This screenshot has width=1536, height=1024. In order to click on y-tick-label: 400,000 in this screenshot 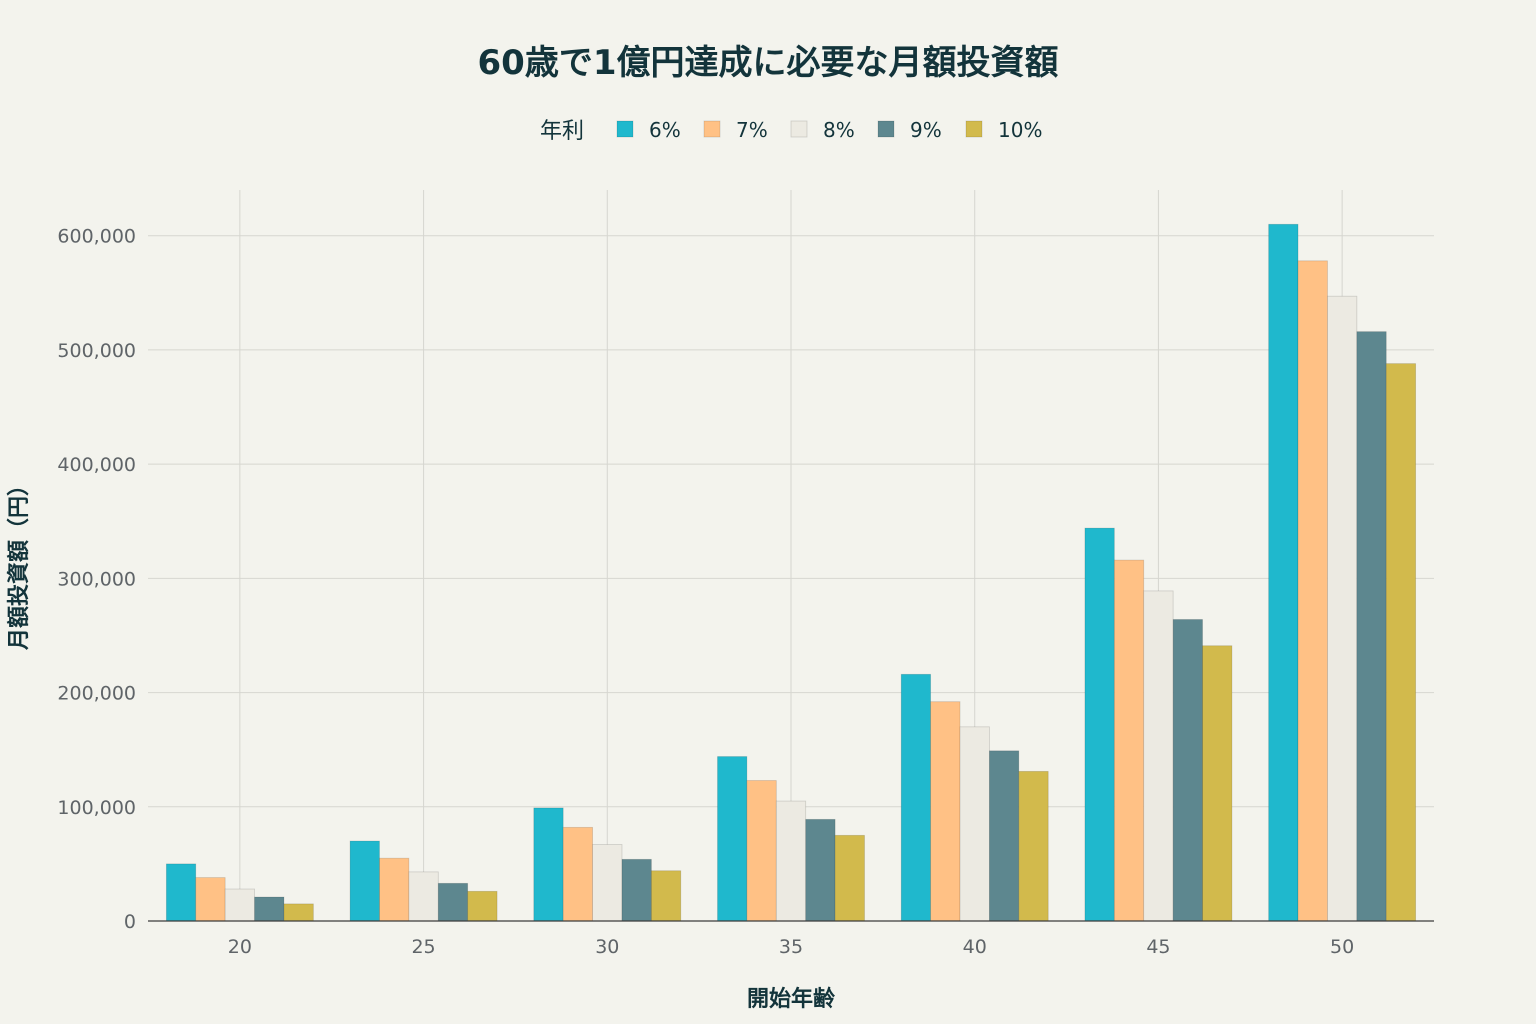, I will do `click(96, 465)`.